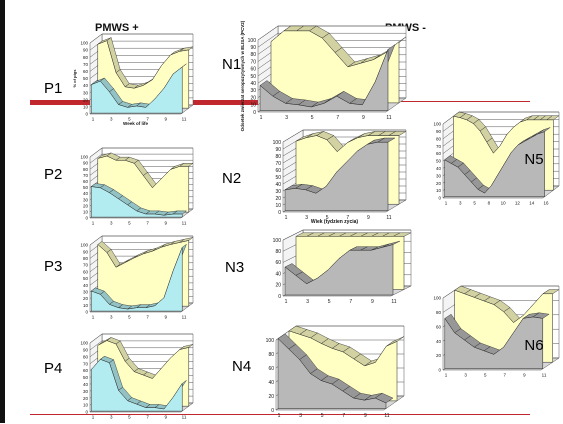 This screenshot has height=424, width=563. I want to click on panel-label-n6: N6, so click(533, 345).